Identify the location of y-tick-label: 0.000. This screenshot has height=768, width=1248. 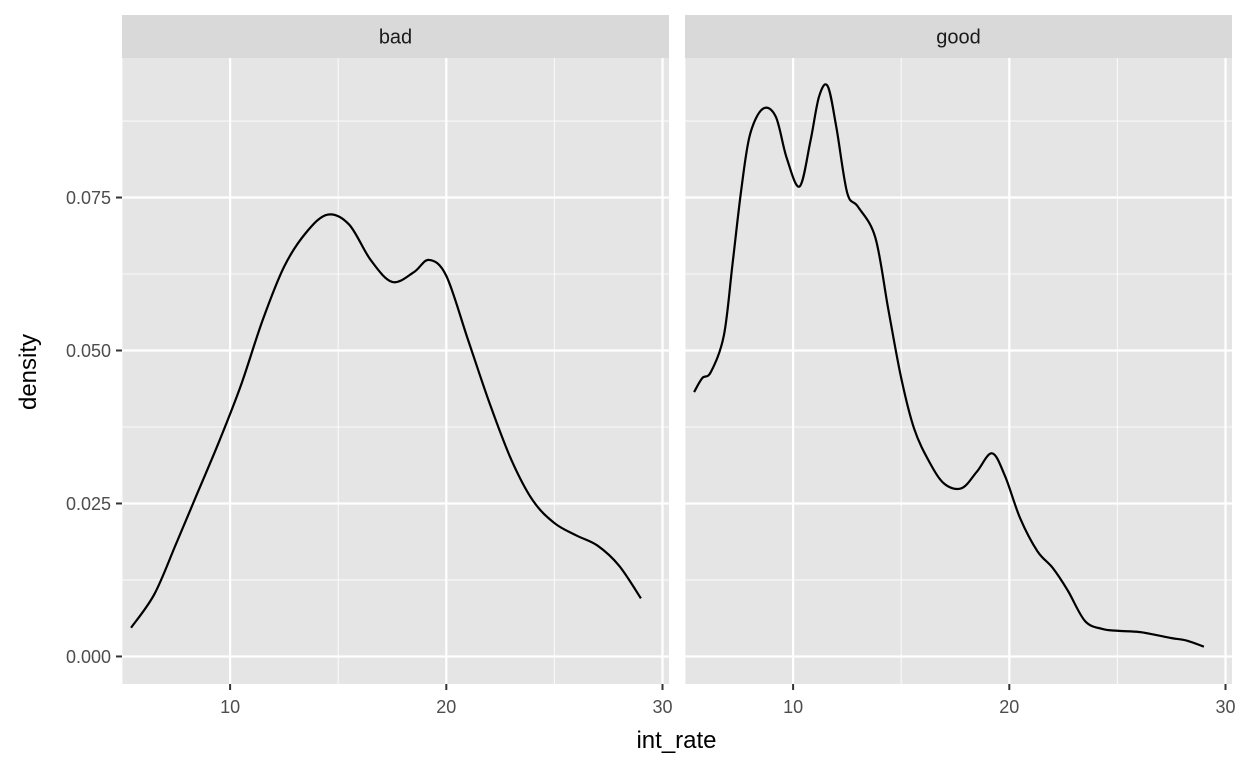
(88, 657).